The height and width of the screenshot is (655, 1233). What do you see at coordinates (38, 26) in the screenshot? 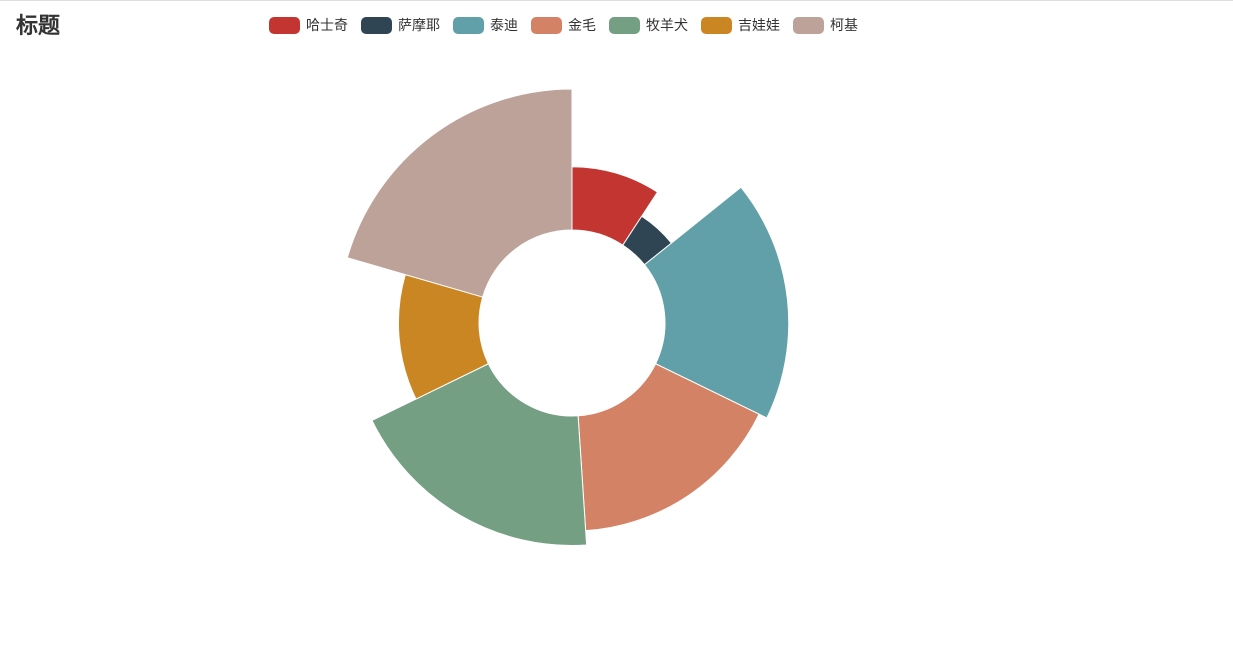
I see `chart-title: 标题` at bounding box center [38, 26].